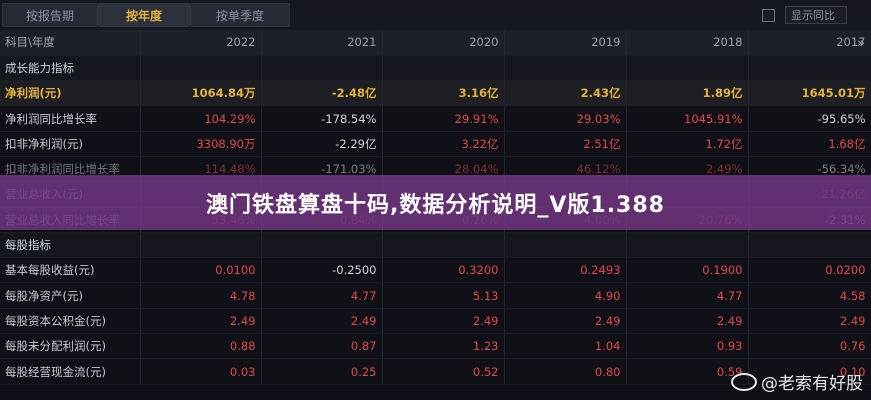 The width and height of the screenshot is (871, 400). I want to click on value-cell: 104.29%, so click(201, 118).